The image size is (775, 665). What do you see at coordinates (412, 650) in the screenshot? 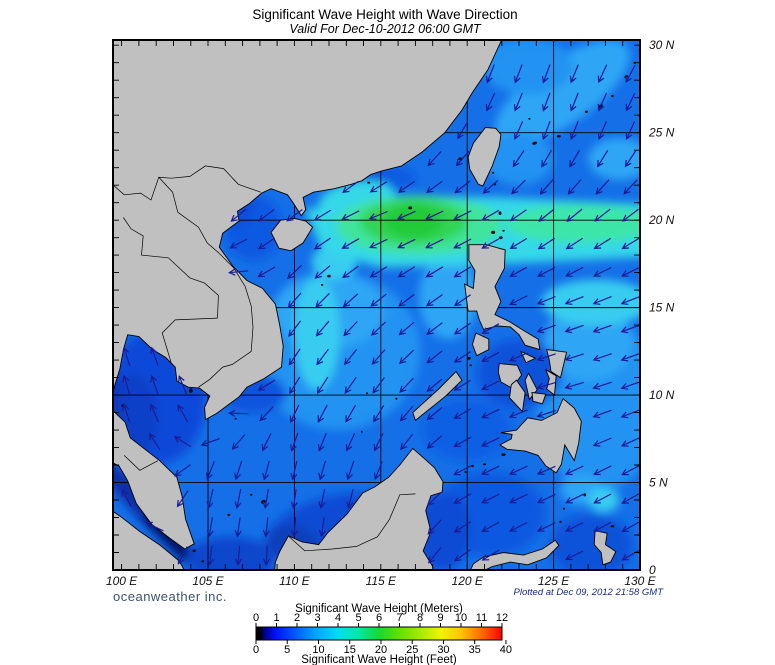
I see `feet-tick-label: 25` at bounding box center [412, 650].